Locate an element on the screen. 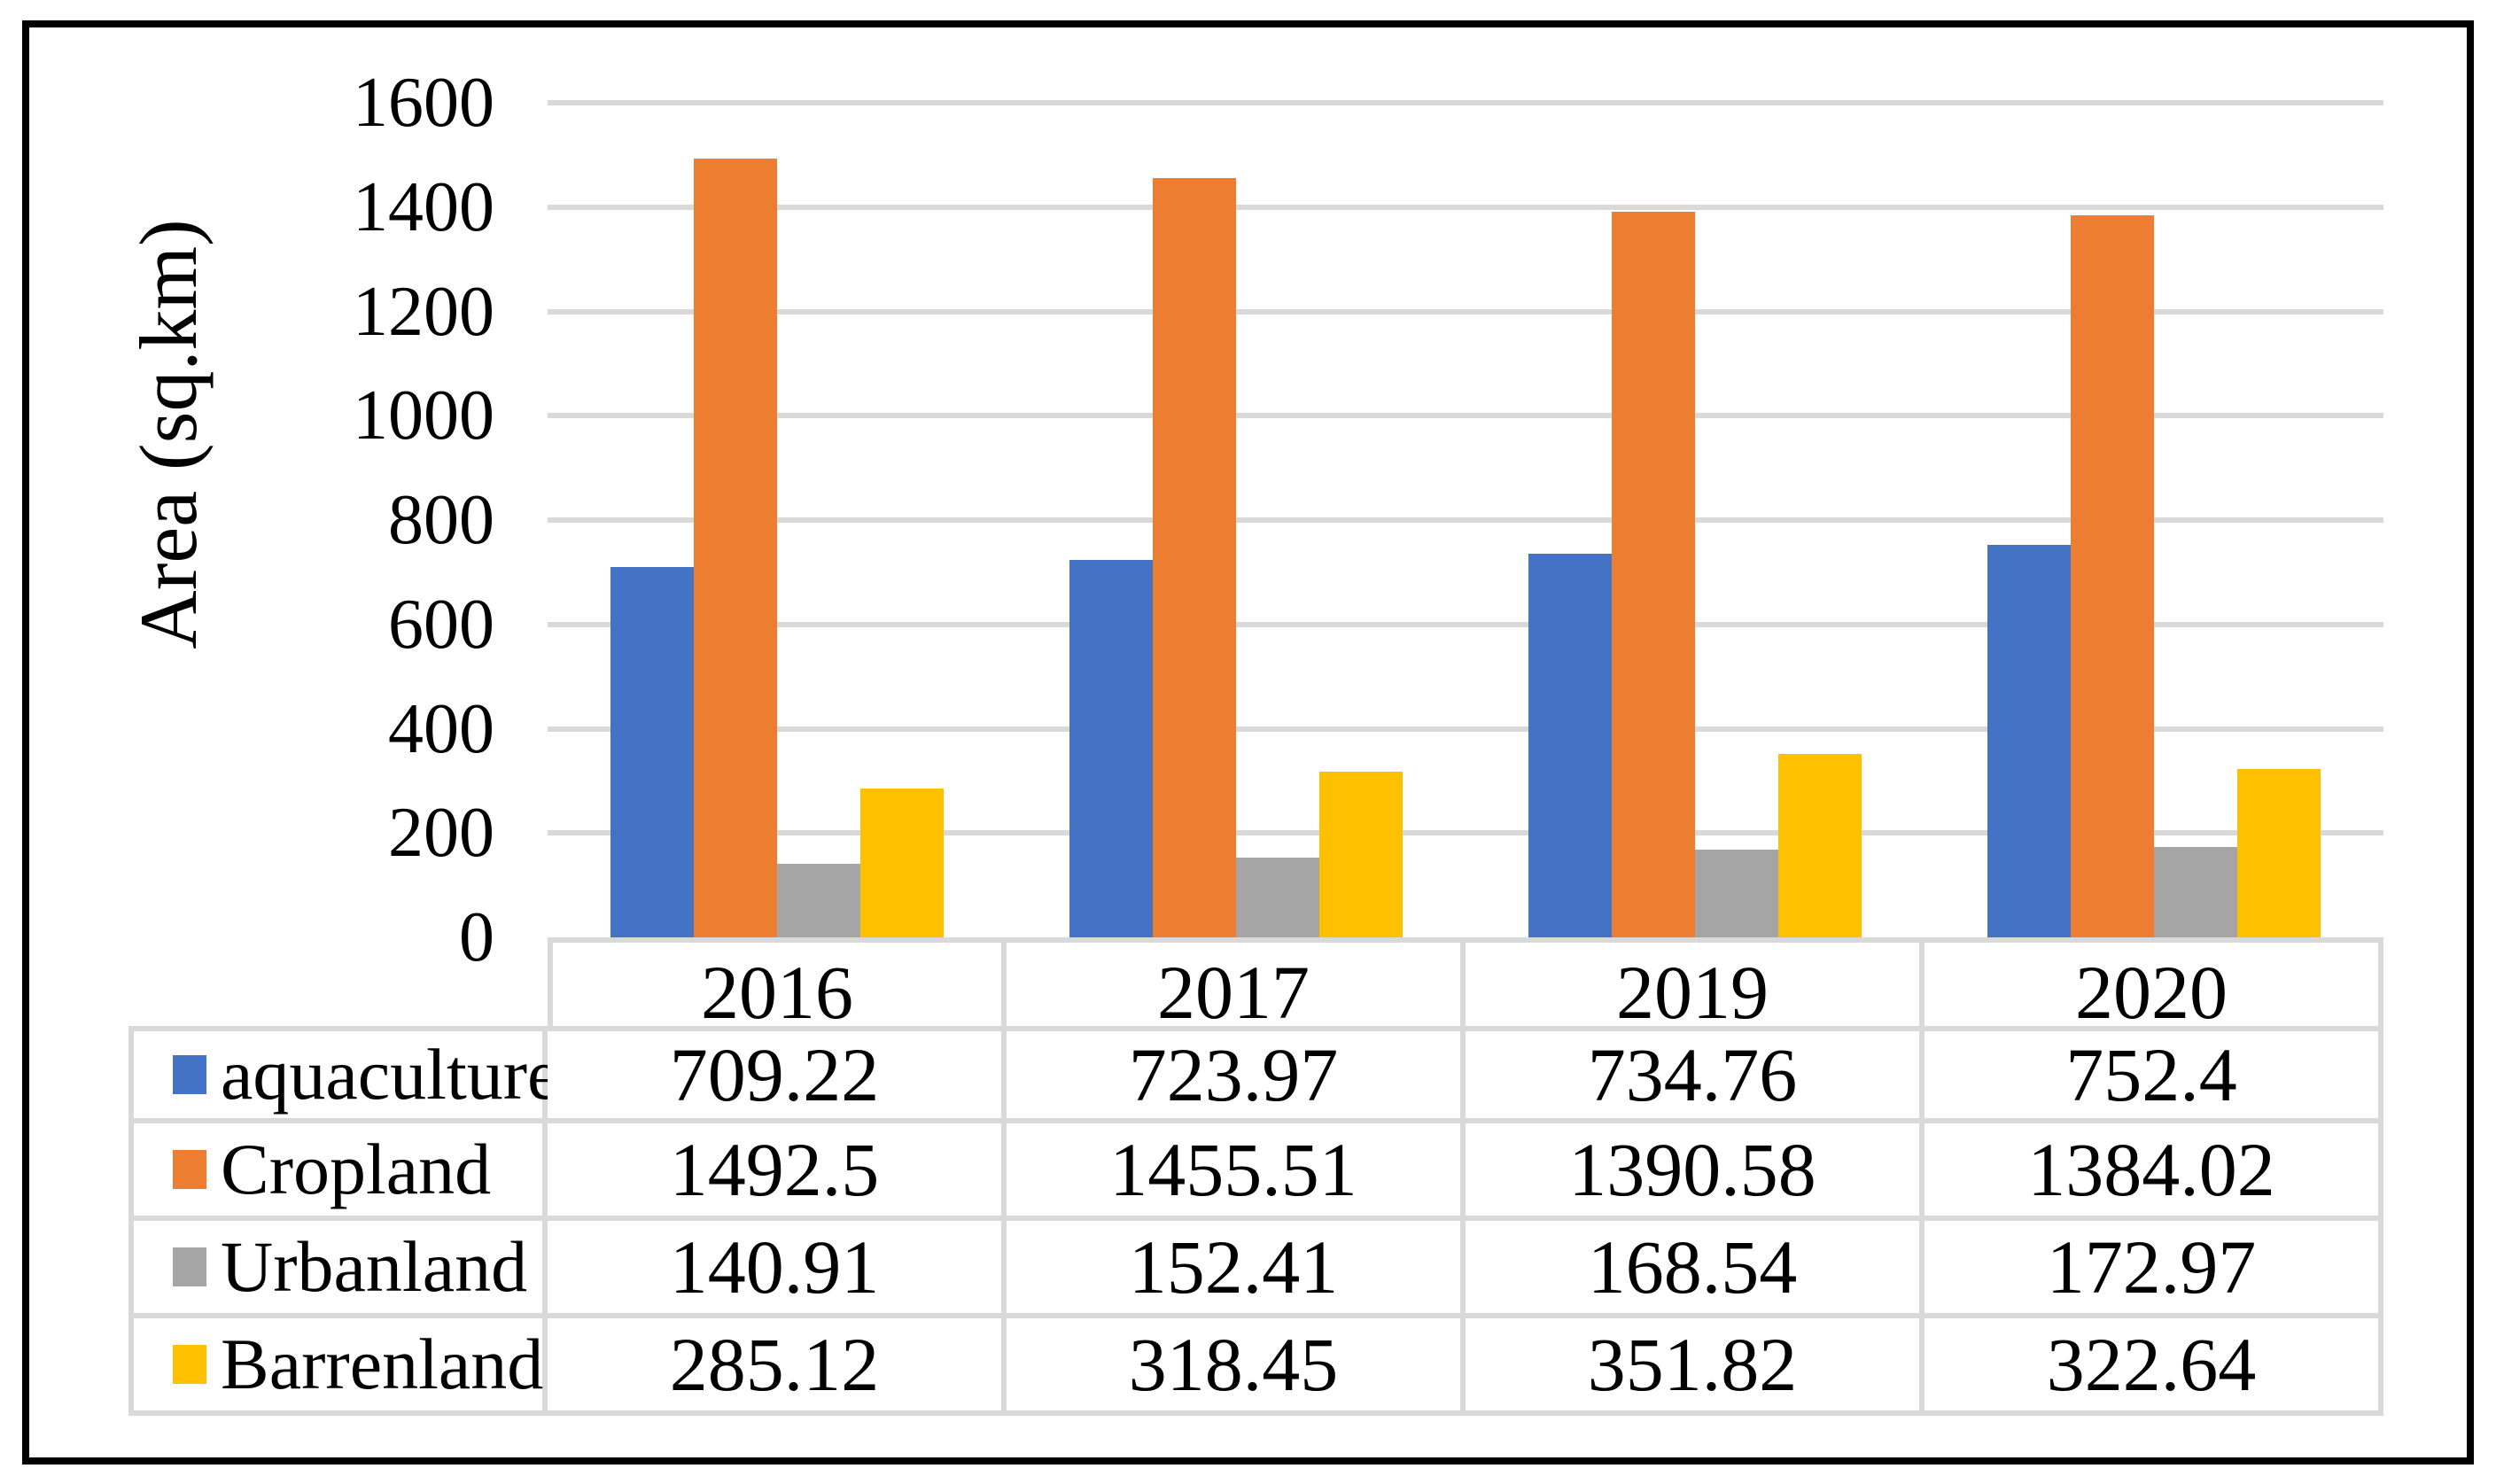 This screenshot has width=2496, height=1484. bar-Barrenland-2019 is located at coordinates (1820, 845).